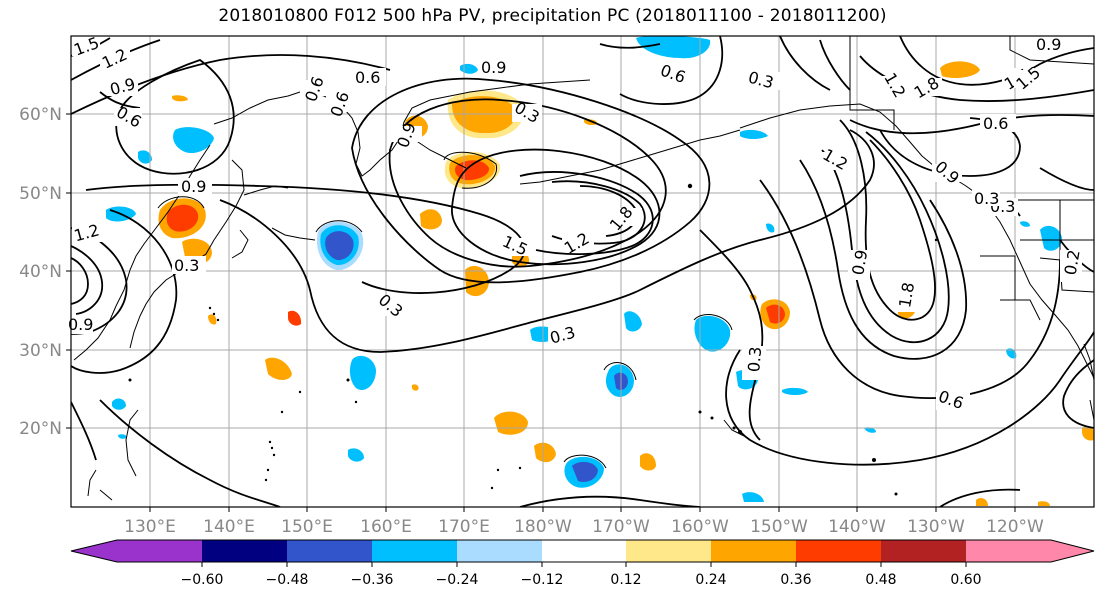 This screenshot has height=601, width=1105. I want to click on colorbar-tick-label: −0.12, so click(542, 580).